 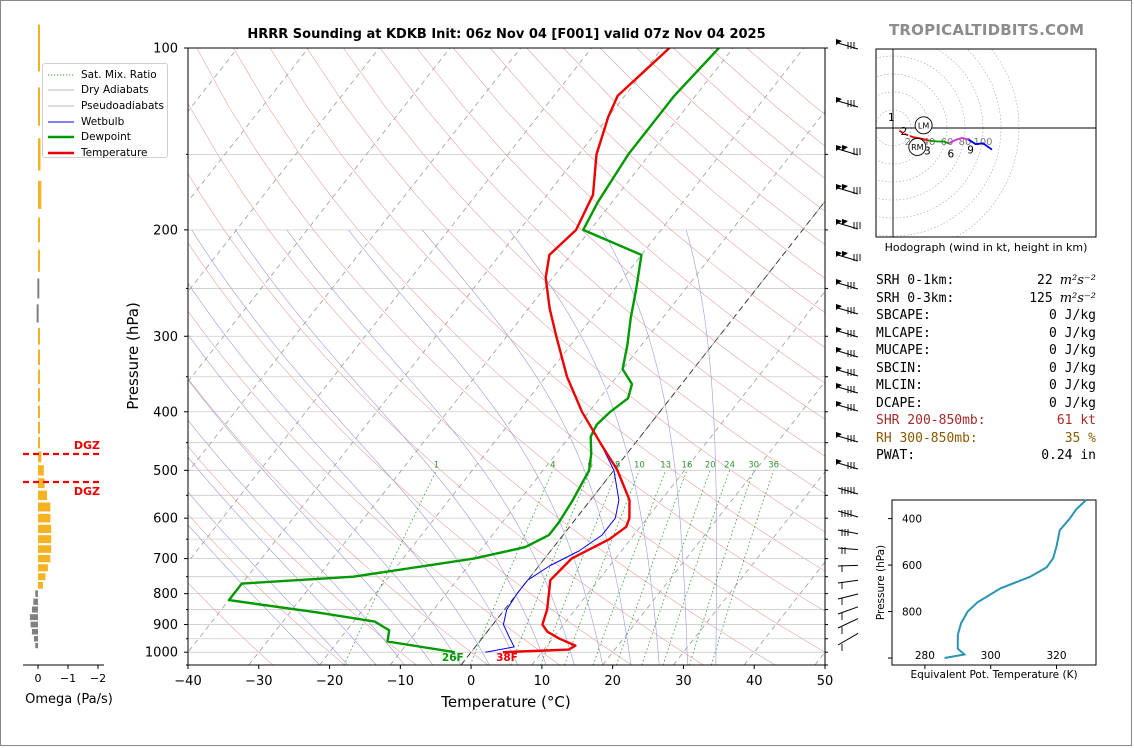 I want to click on theta-e-ytick-label: 600, so click(x=912, y=566).